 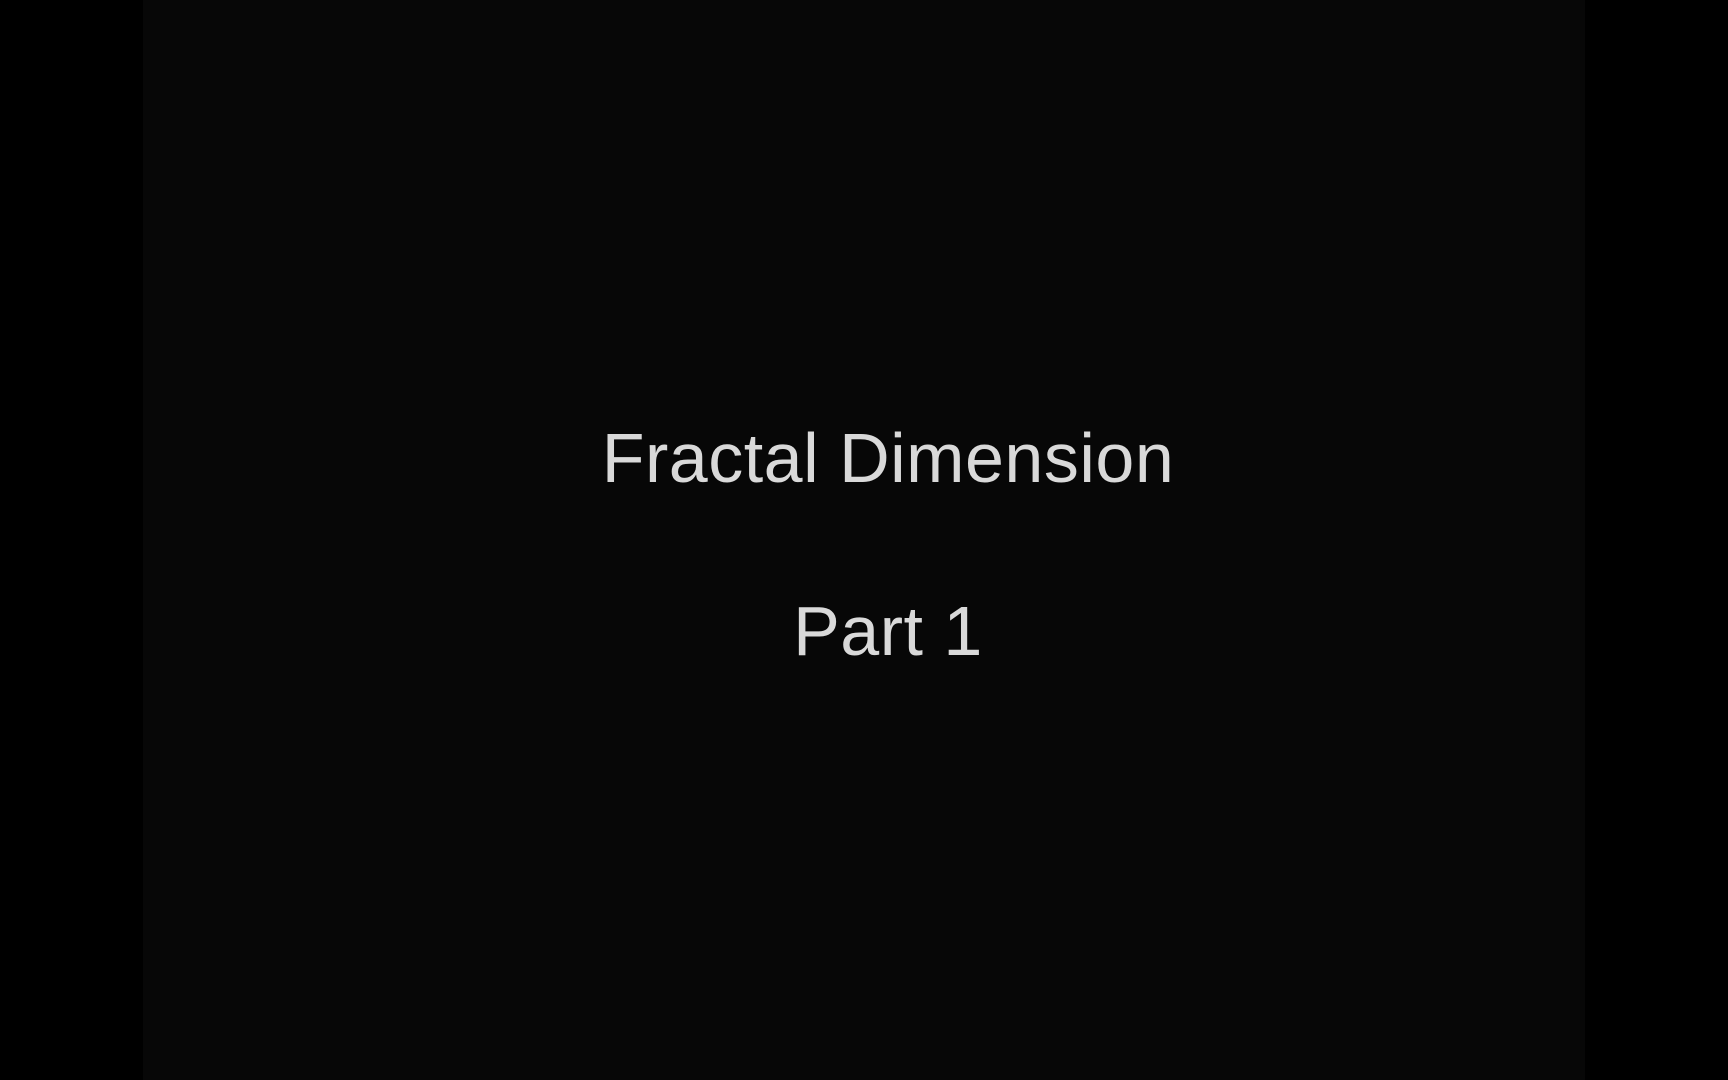 I want to click on slide-subtitle: Part 1, so click(x=888, y=631).